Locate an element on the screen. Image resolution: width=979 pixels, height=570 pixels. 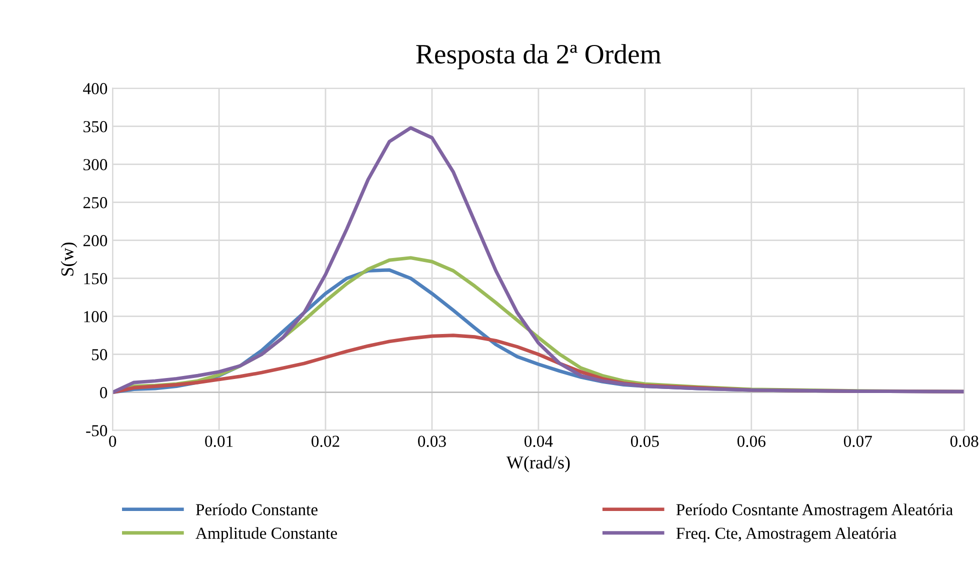
y-tick-label: 200 is located at coordinates (95, 240).